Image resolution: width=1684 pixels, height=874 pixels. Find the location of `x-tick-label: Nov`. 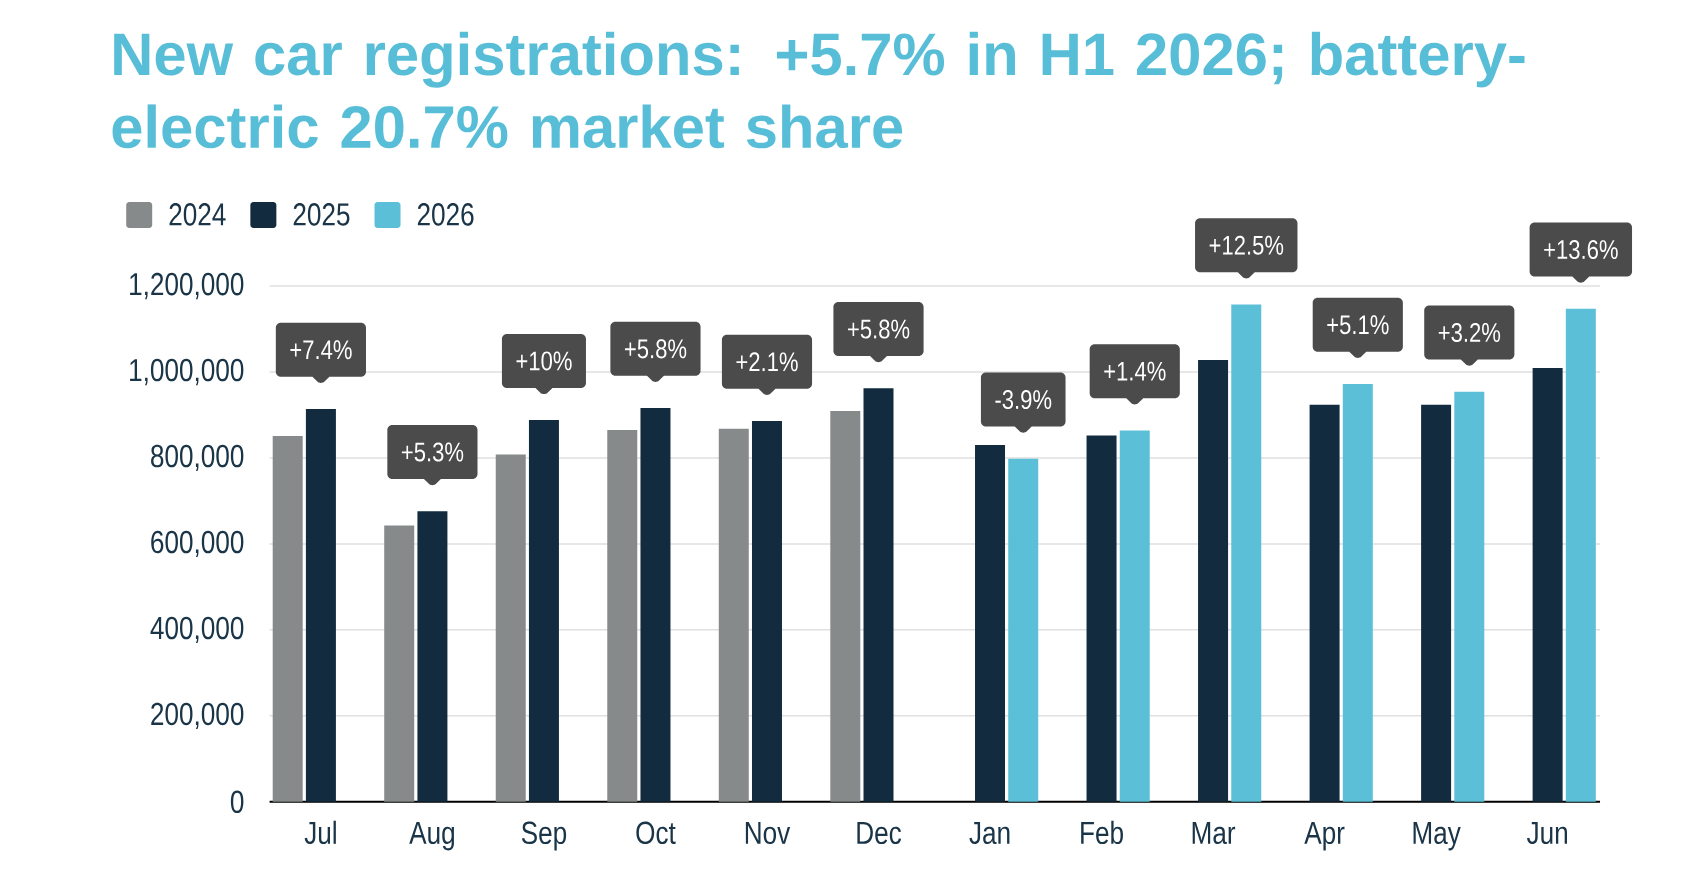

x-tick-label: Nov is located at coordinates (768, 833).